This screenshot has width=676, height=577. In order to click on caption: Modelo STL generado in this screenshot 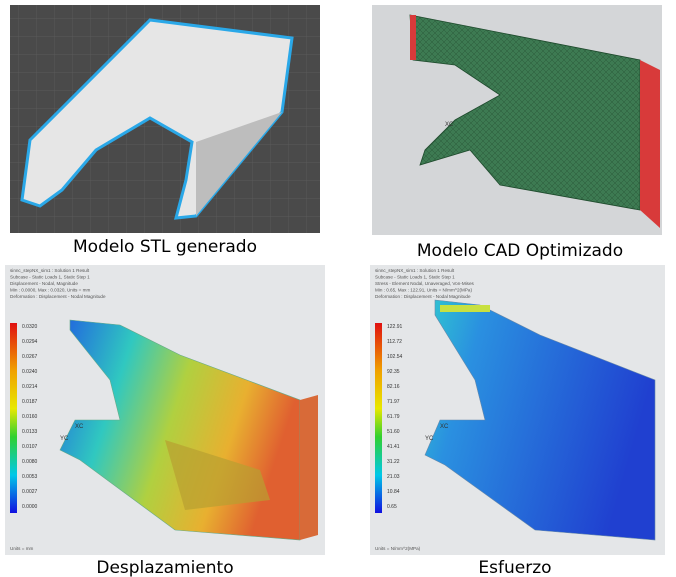, I will do `click(165, 247)`.